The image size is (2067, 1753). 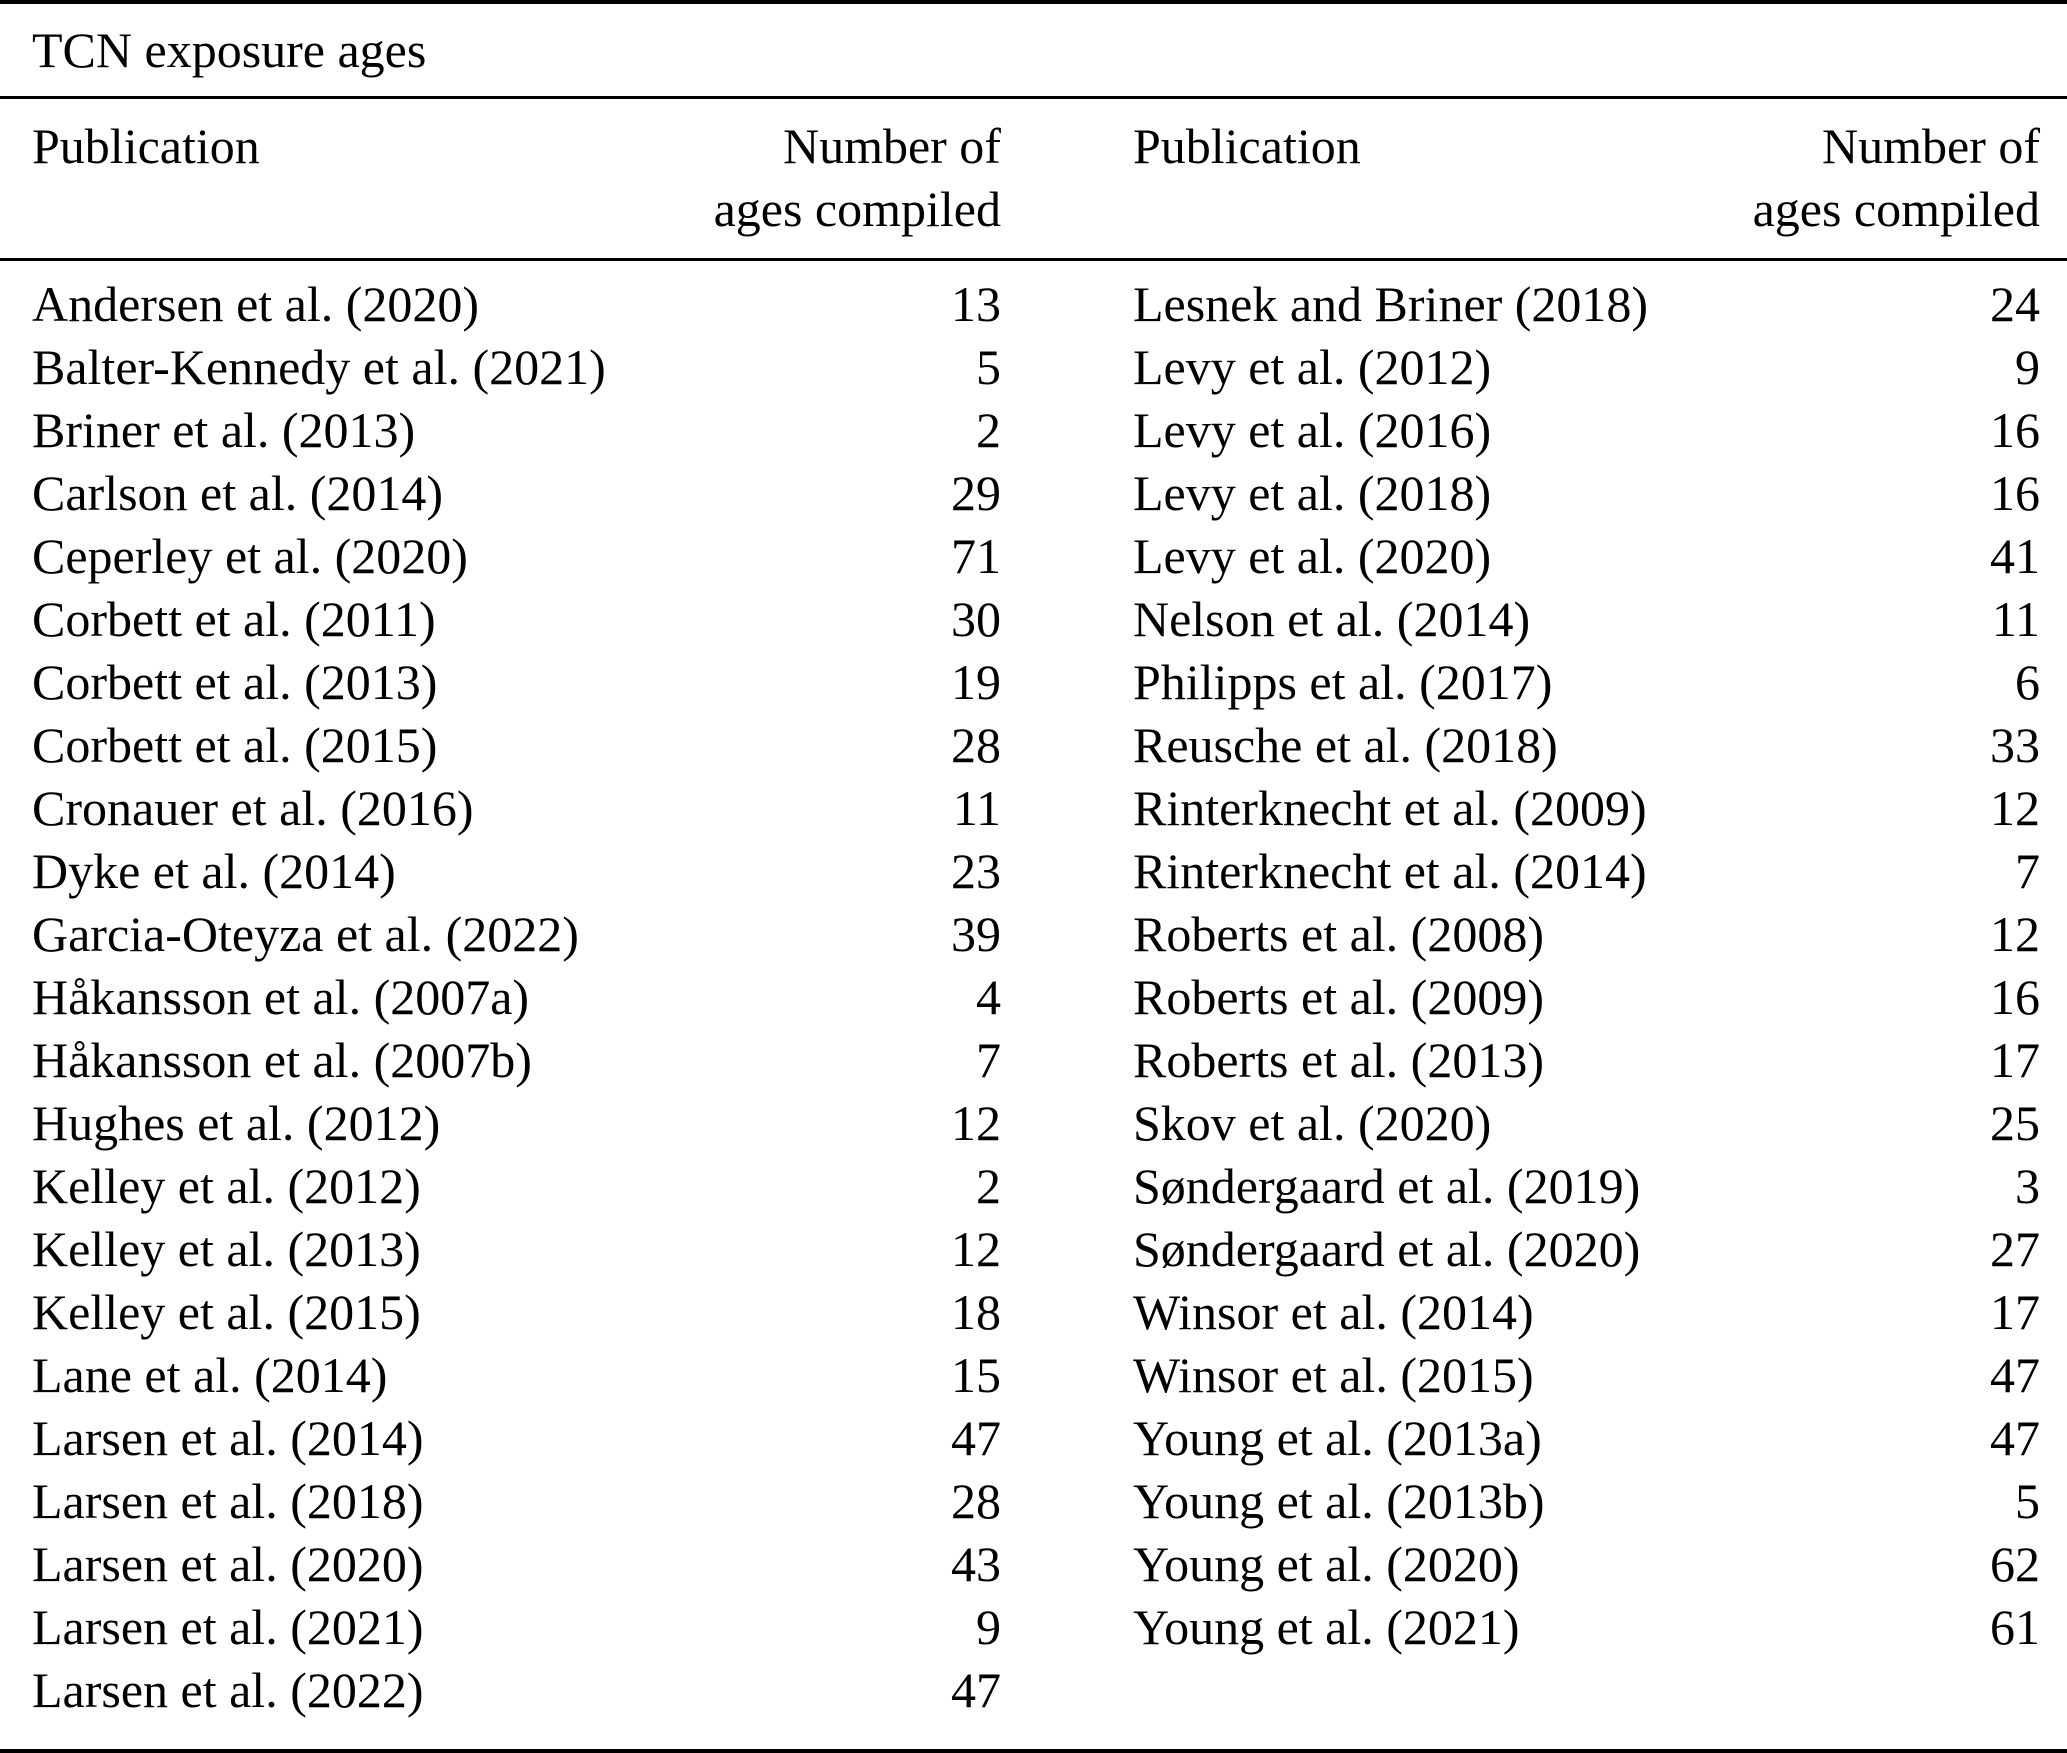 What do you see at coordinates (1586, 1438) in the screenshot?
I see `table-row: Young et al. (2013a) 47` at bounding box center [1586, 1438].